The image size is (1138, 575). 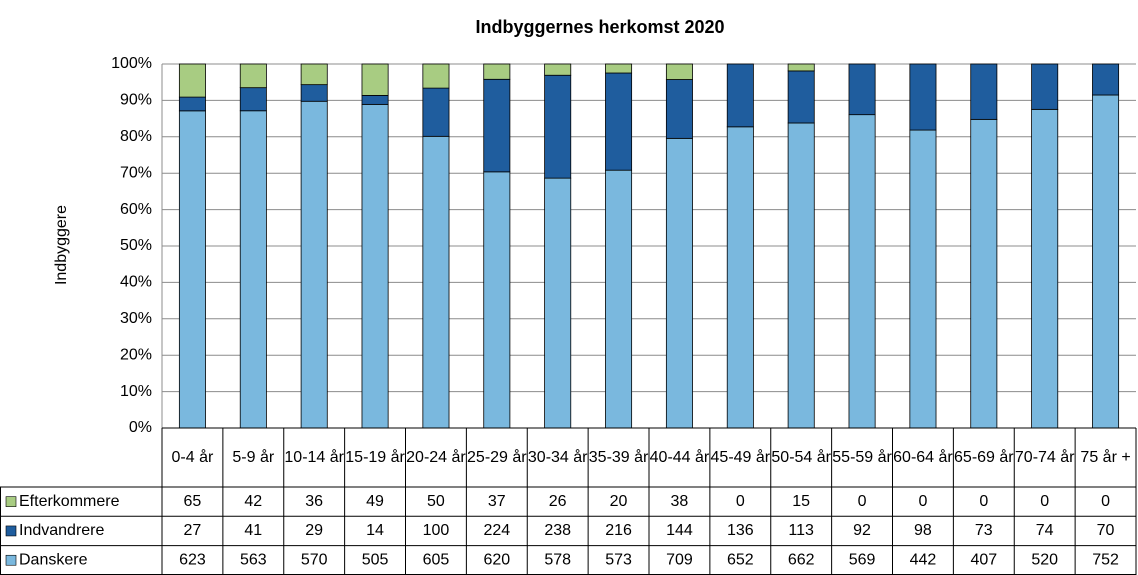 What do you see at coordinates (140, 427) in the screenshot?
I see `y-tick-label: 0%` at bounding box center [140, 427].